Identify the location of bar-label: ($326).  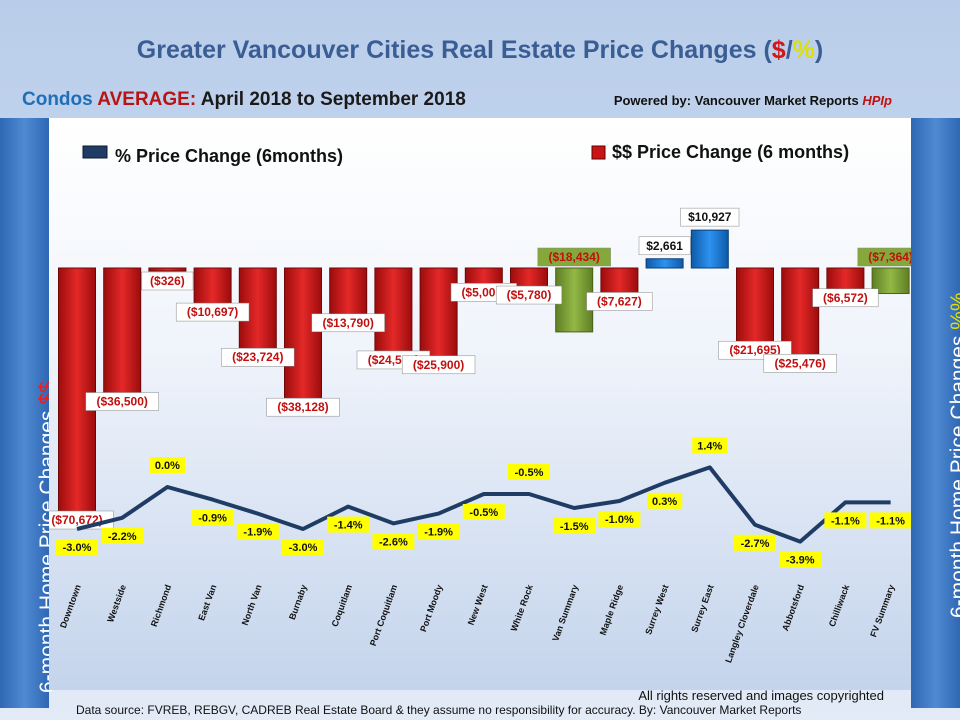
(167, 281).